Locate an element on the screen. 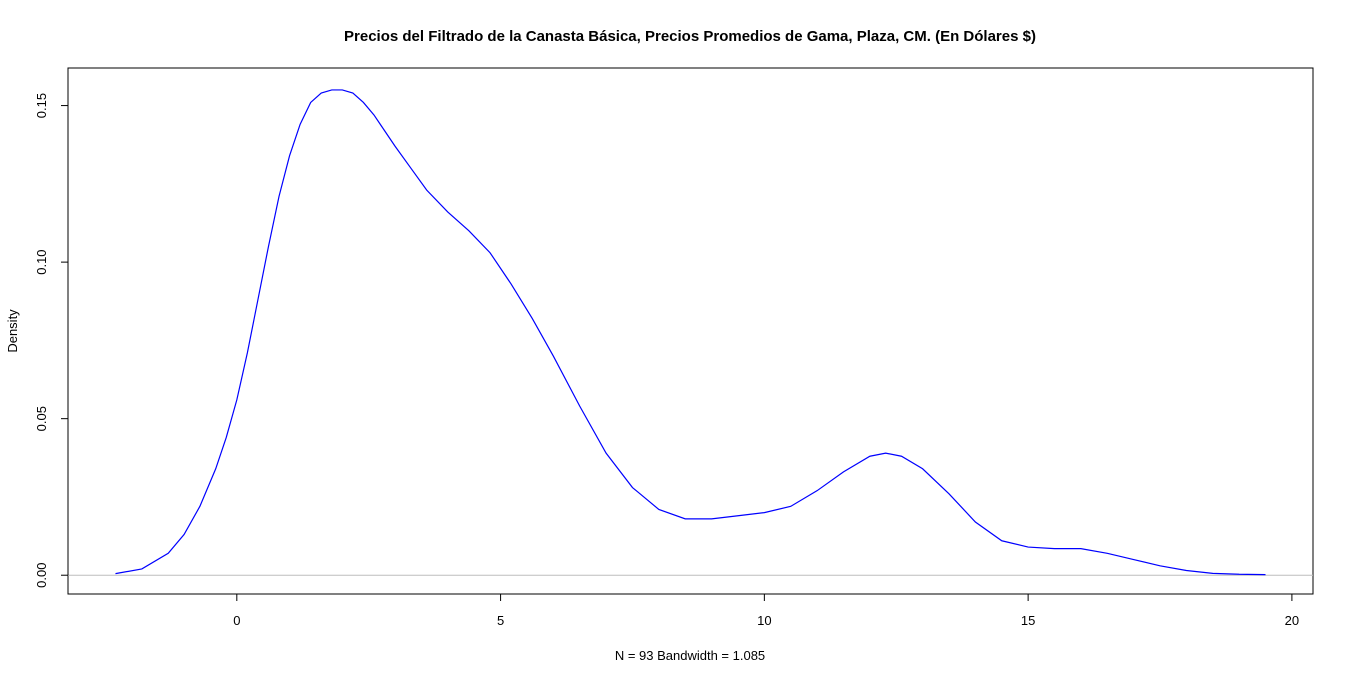  x-tick-label: 0 is located at coordinates (236, 620).